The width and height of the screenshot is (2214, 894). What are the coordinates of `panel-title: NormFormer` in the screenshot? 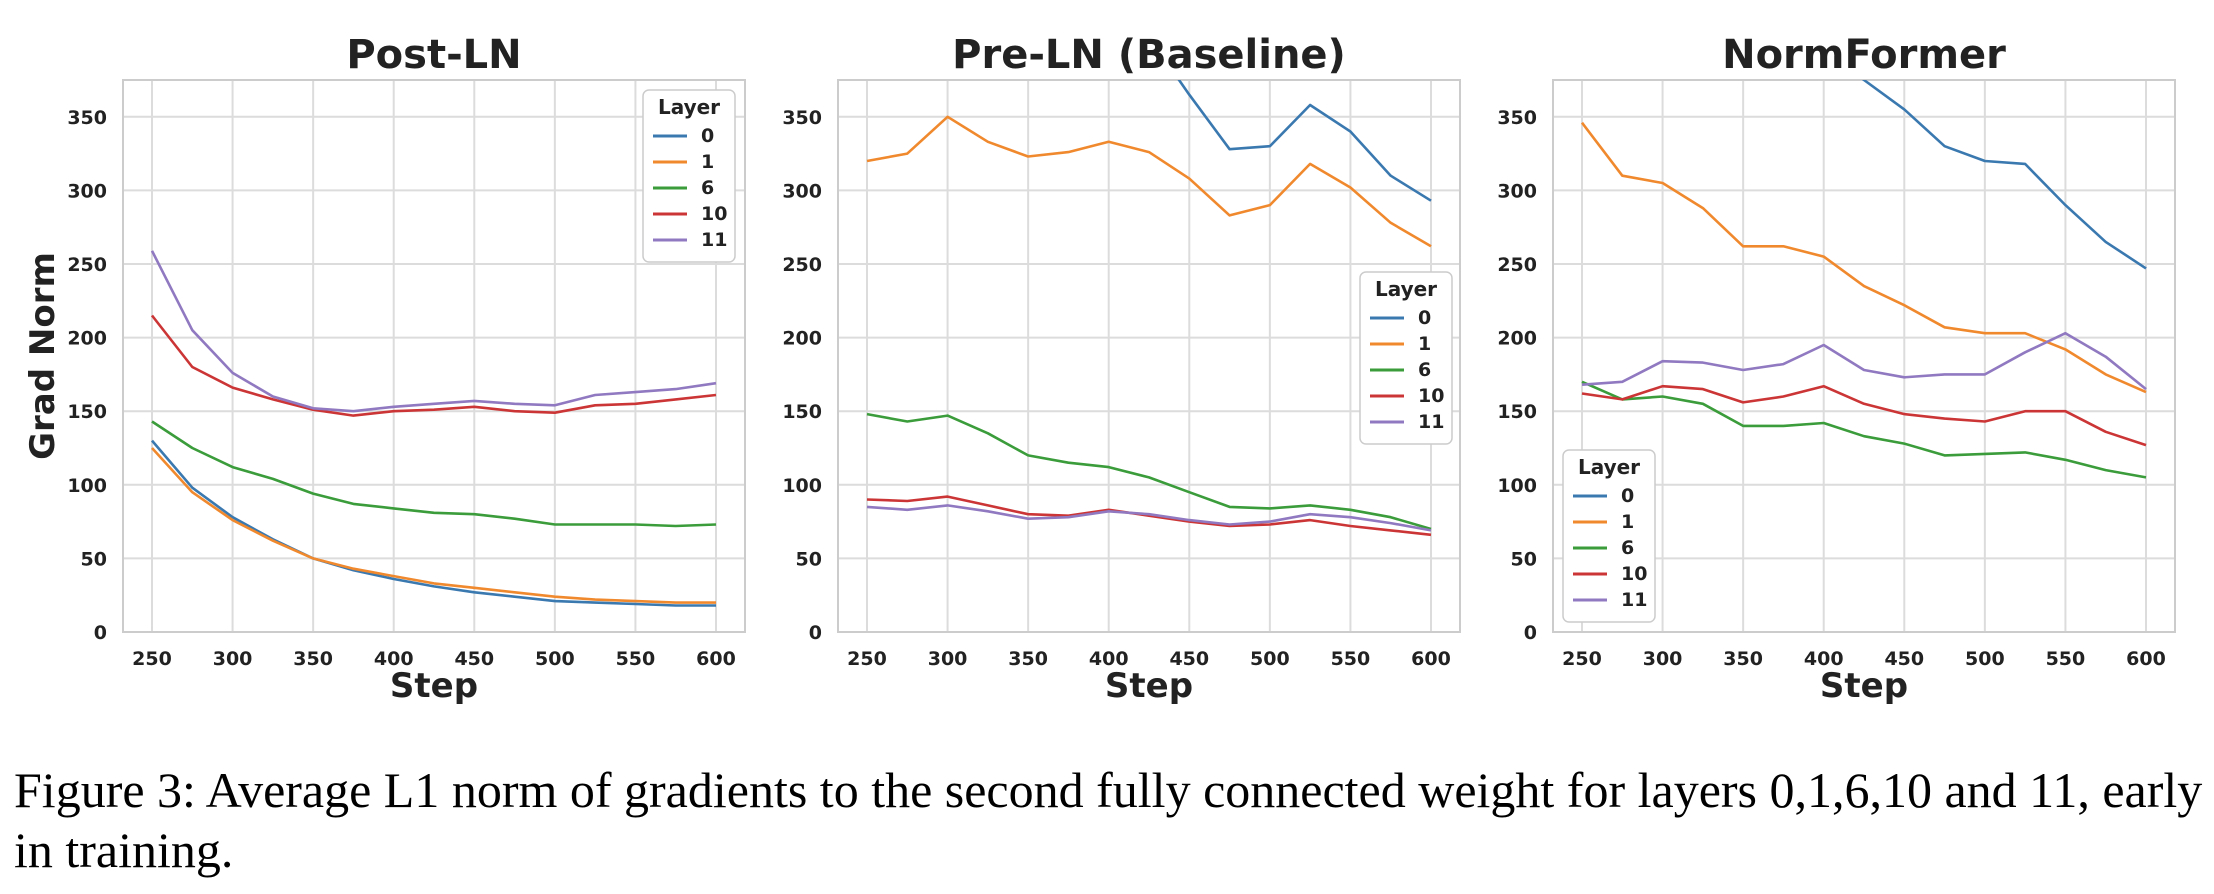 It's located at (1864, 55).